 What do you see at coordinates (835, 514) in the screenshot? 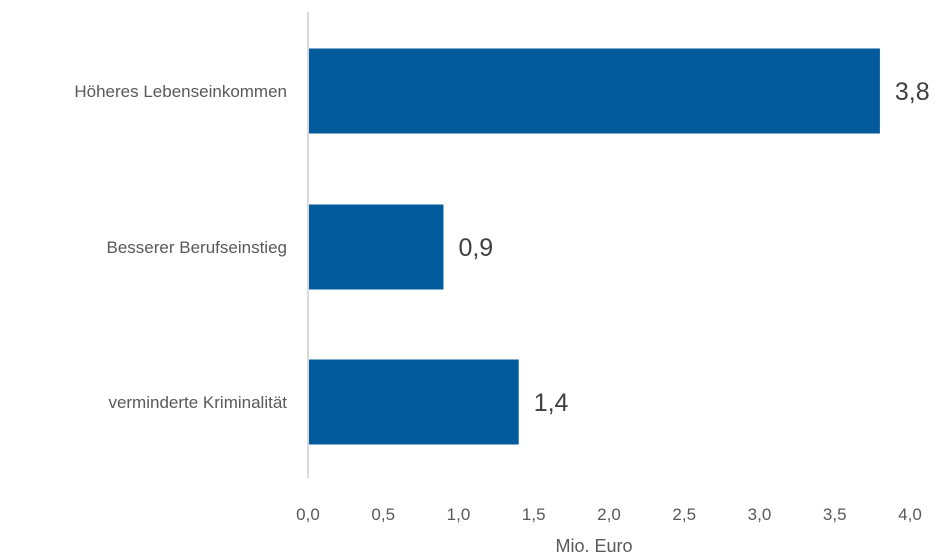
I see `x-tick-label-8: 3,5` at bounding box center [835, 514].